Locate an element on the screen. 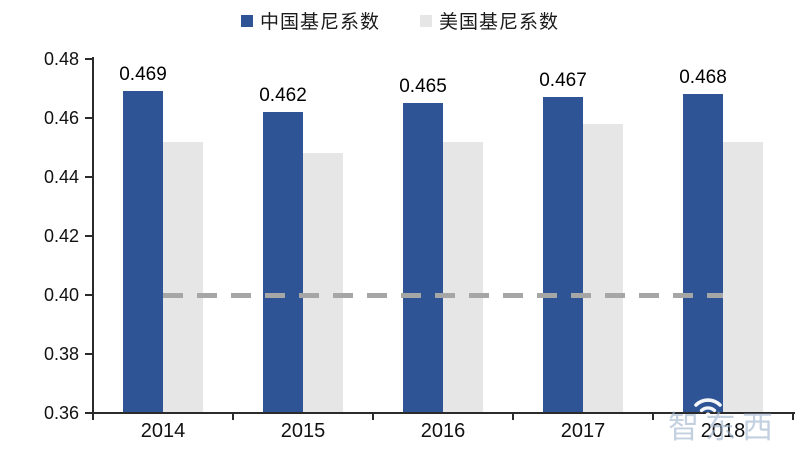 This screenshot has width=800, height=454. legend-item-usa: 美国基尼系数 is located at coordinates (489, 20).